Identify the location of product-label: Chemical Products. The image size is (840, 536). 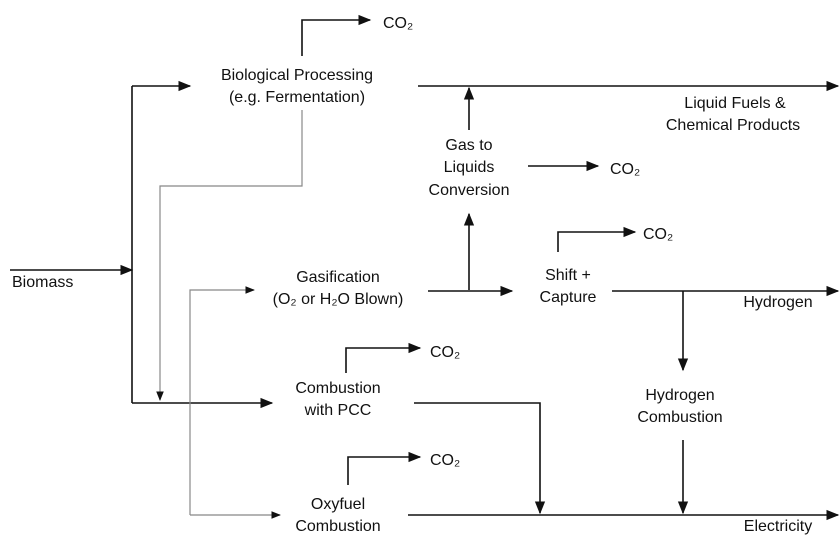
(733, 125).